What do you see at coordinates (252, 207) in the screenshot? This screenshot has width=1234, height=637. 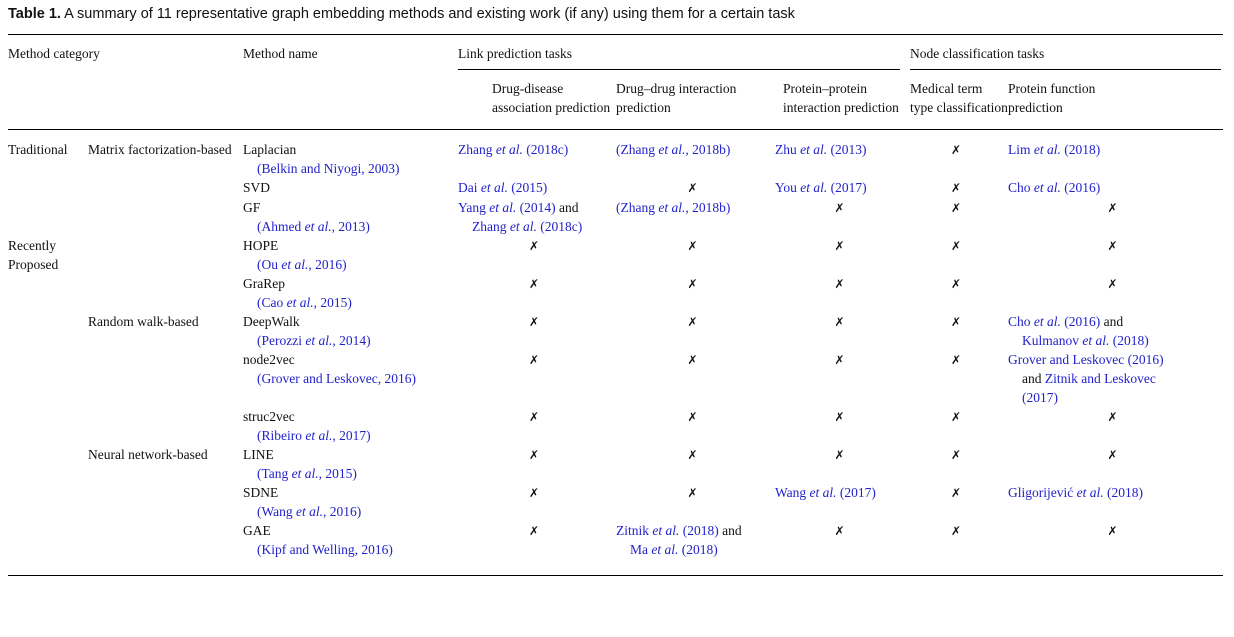 I see `method-name: GF` at bounding box center [252, 207].